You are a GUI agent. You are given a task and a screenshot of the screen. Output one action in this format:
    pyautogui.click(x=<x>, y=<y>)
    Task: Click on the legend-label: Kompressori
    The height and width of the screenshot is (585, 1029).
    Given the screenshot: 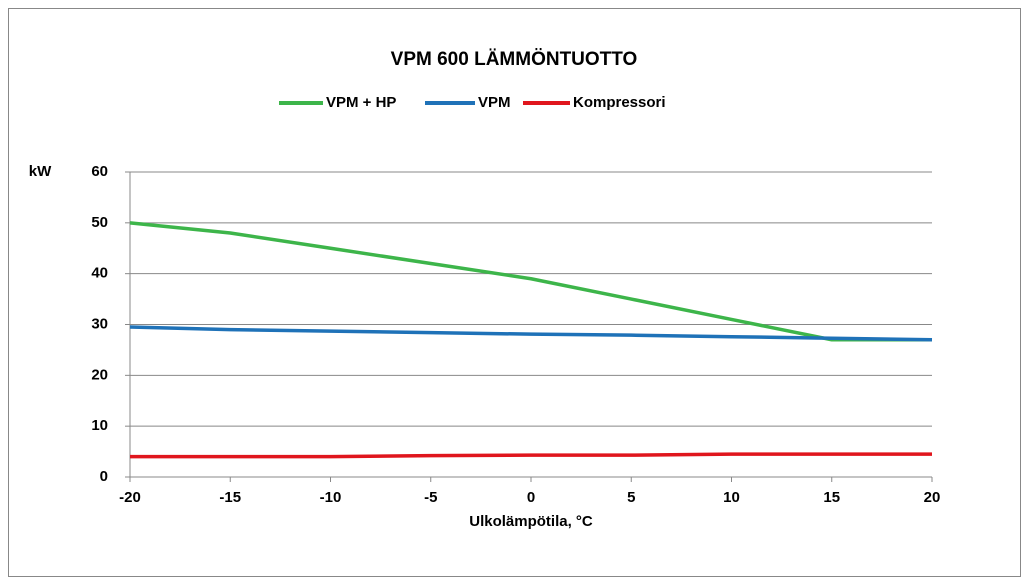 What is the action you would take?
    pyautogui.click(x=619, y=102)
    